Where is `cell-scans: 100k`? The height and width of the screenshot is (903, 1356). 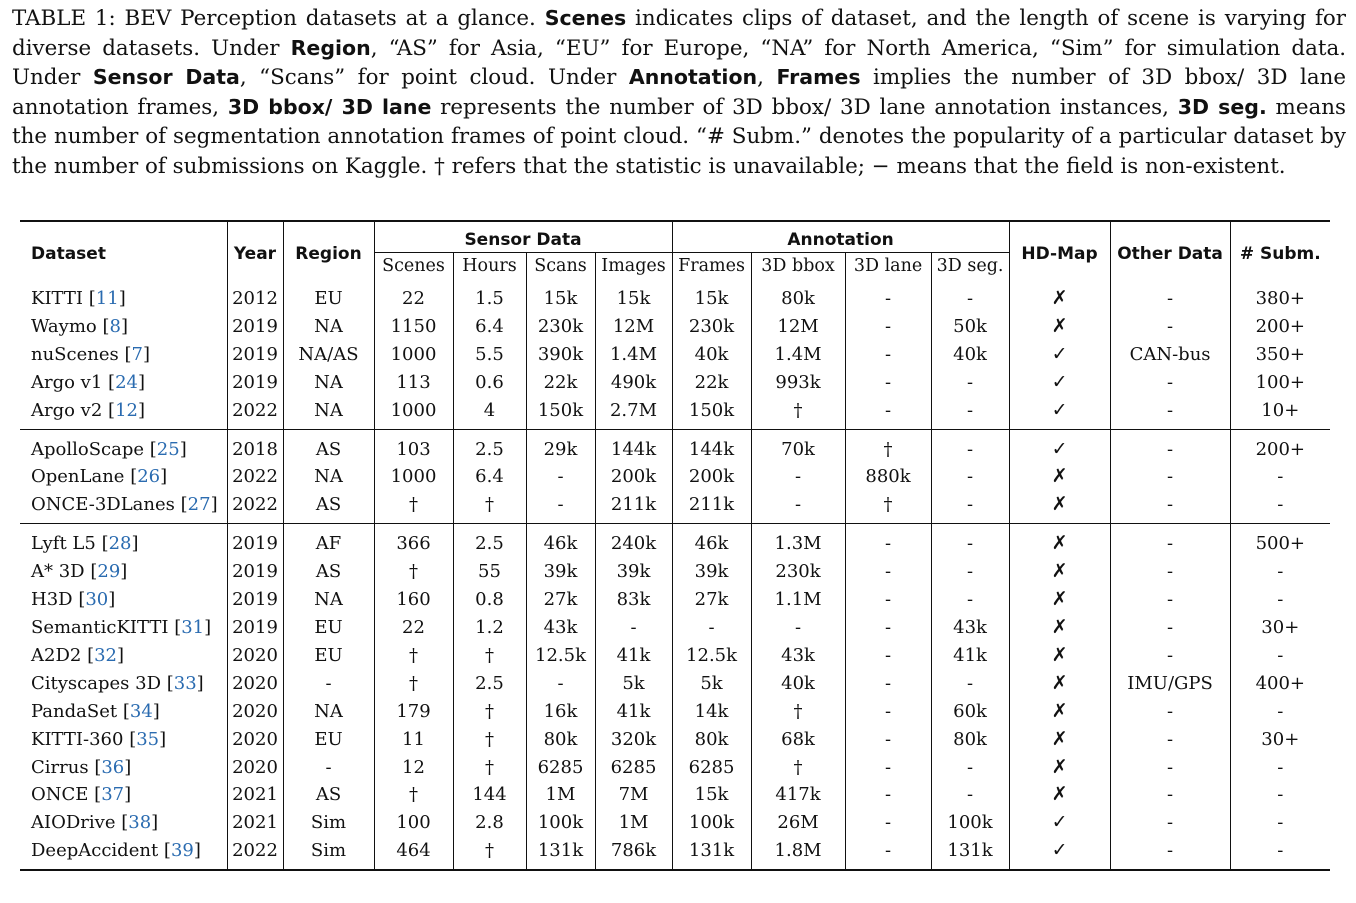 cell-scans: 100k is located at coordinates (560, 823).